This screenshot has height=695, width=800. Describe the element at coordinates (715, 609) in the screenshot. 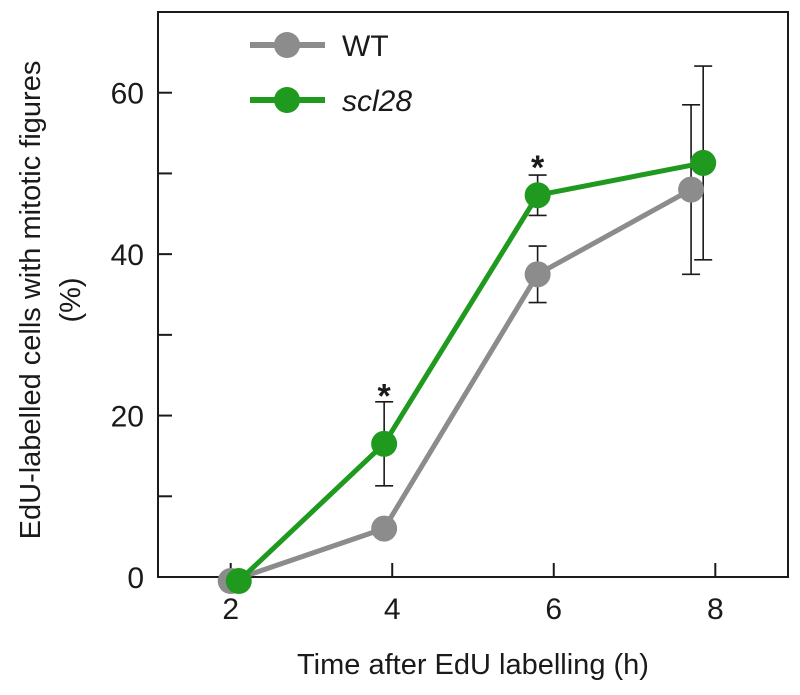

I see `x-tick-label-8: 8` at that location.